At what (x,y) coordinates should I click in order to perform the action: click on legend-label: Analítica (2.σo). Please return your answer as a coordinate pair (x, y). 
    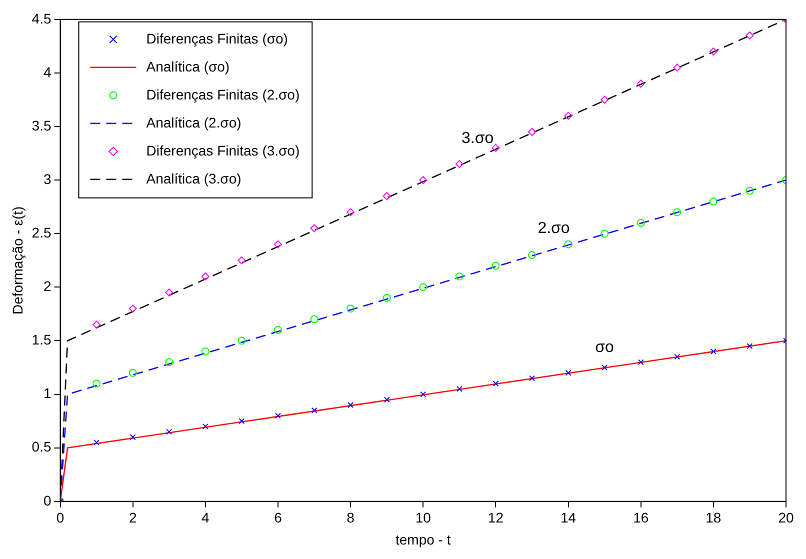
    Looking at the image, I should click on (194, 122).